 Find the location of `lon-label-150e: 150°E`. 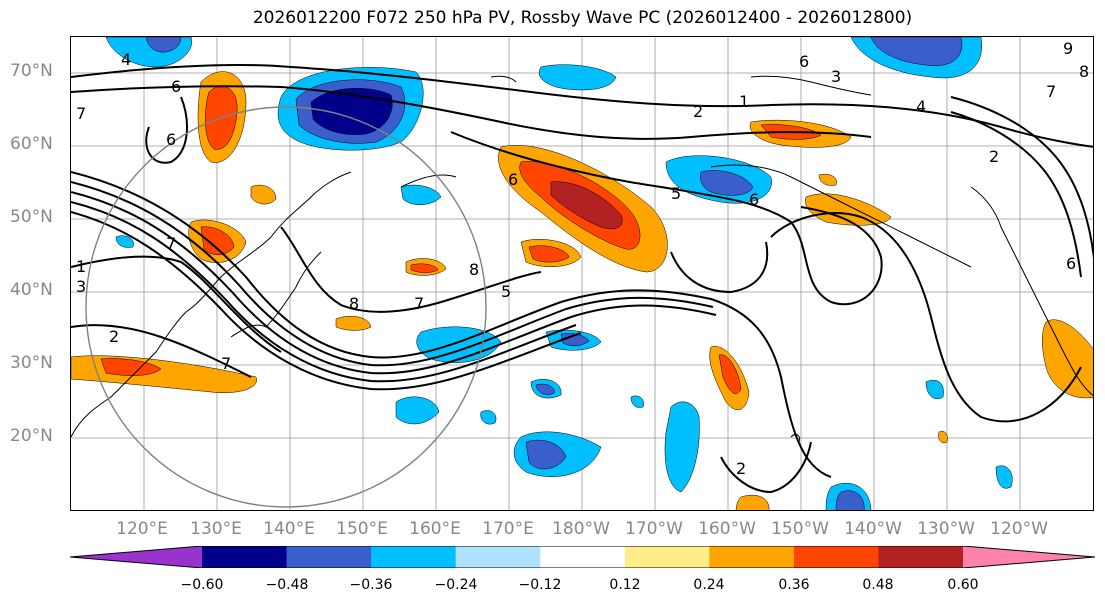

lon-label-150e: 150°E is located at coordinates (362, 529).